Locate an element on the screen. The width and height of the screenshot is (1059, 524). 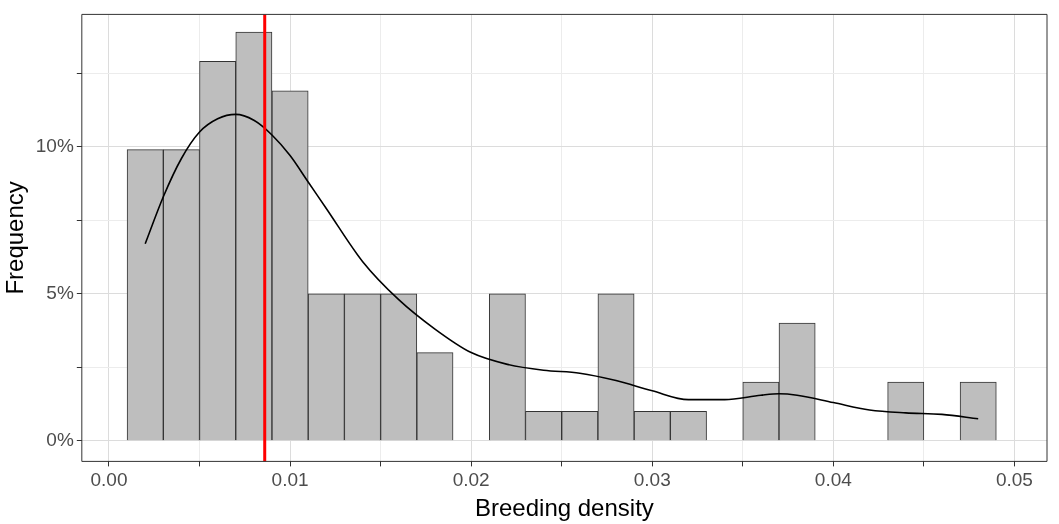
x-tick-label: 0.02 is located at coordinates (471, 480).